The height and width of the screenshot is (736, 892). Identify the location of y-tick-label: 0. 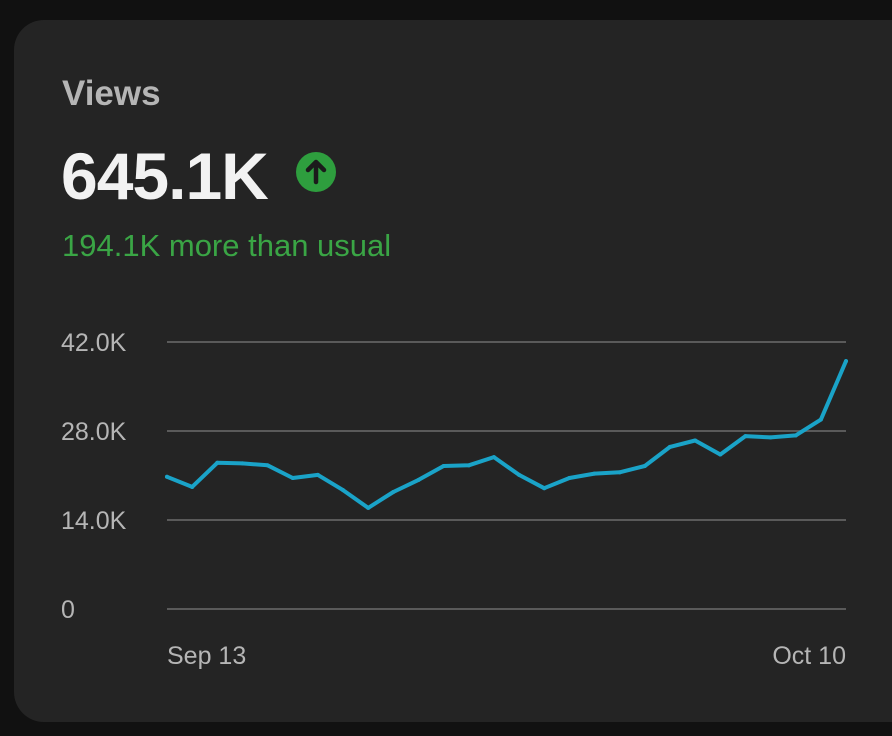
(68, 610).